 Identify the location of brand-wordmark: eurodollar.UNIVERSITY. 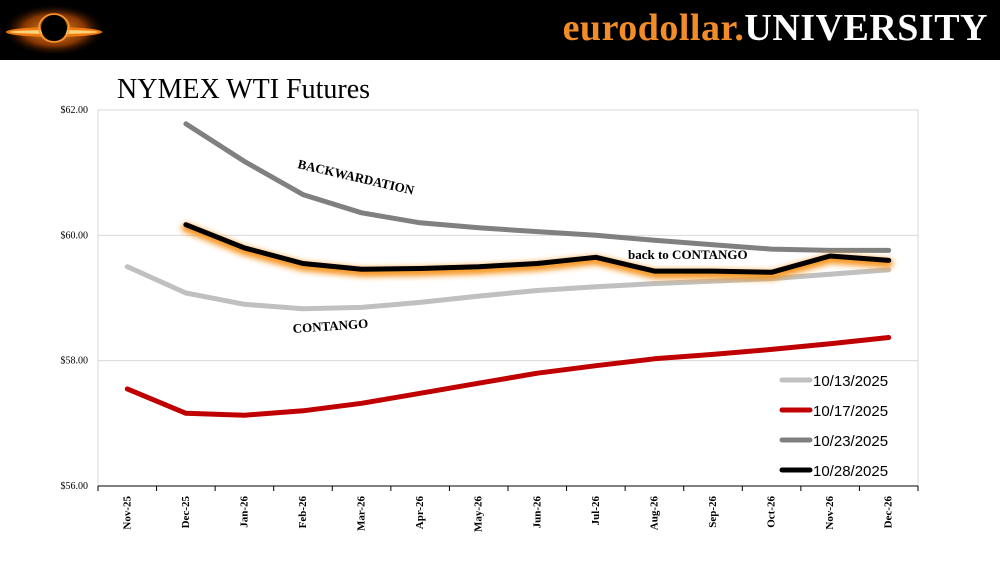
(775, 28).